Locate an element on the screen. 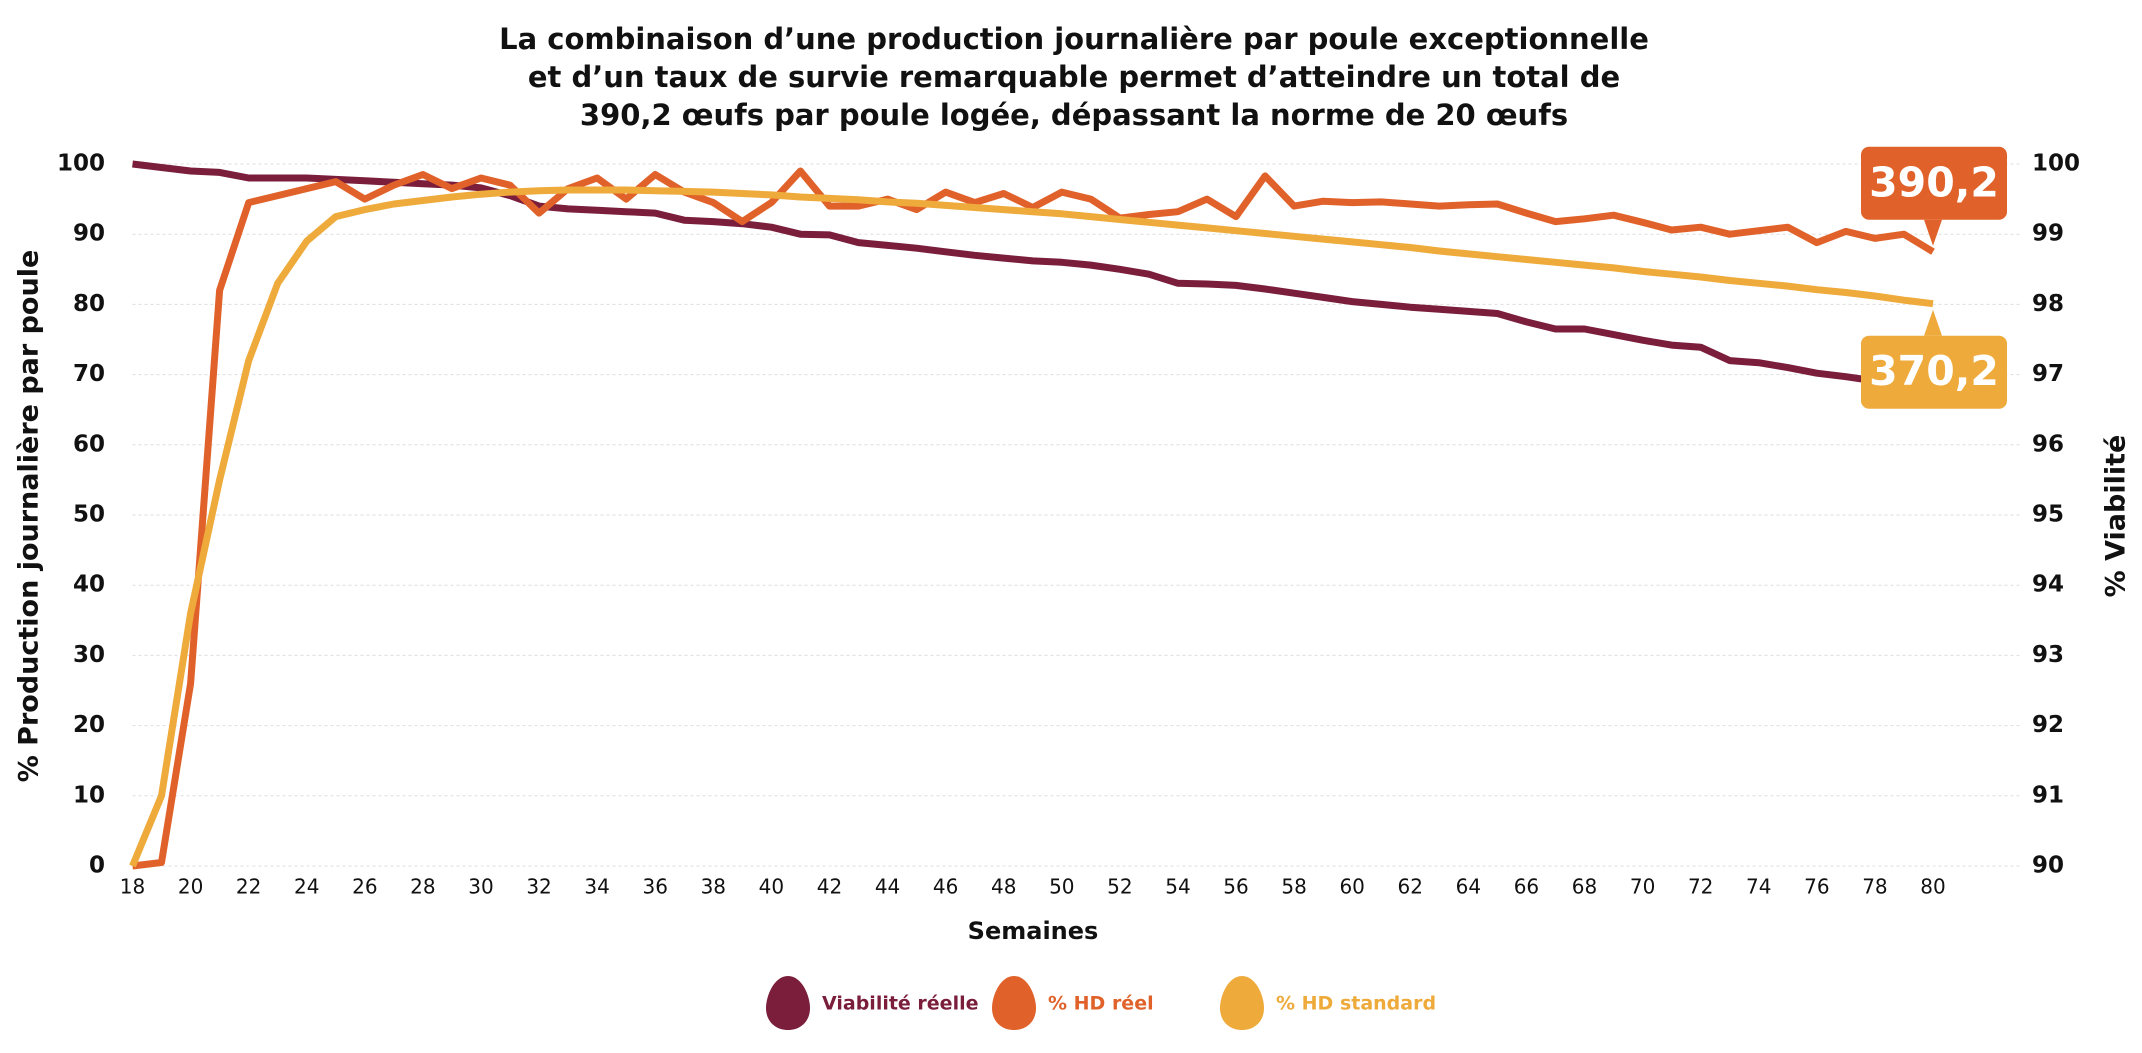 This screenshot has width=2142, height=1053. x-tick-label: 36 is located at coordinates (654, 887).